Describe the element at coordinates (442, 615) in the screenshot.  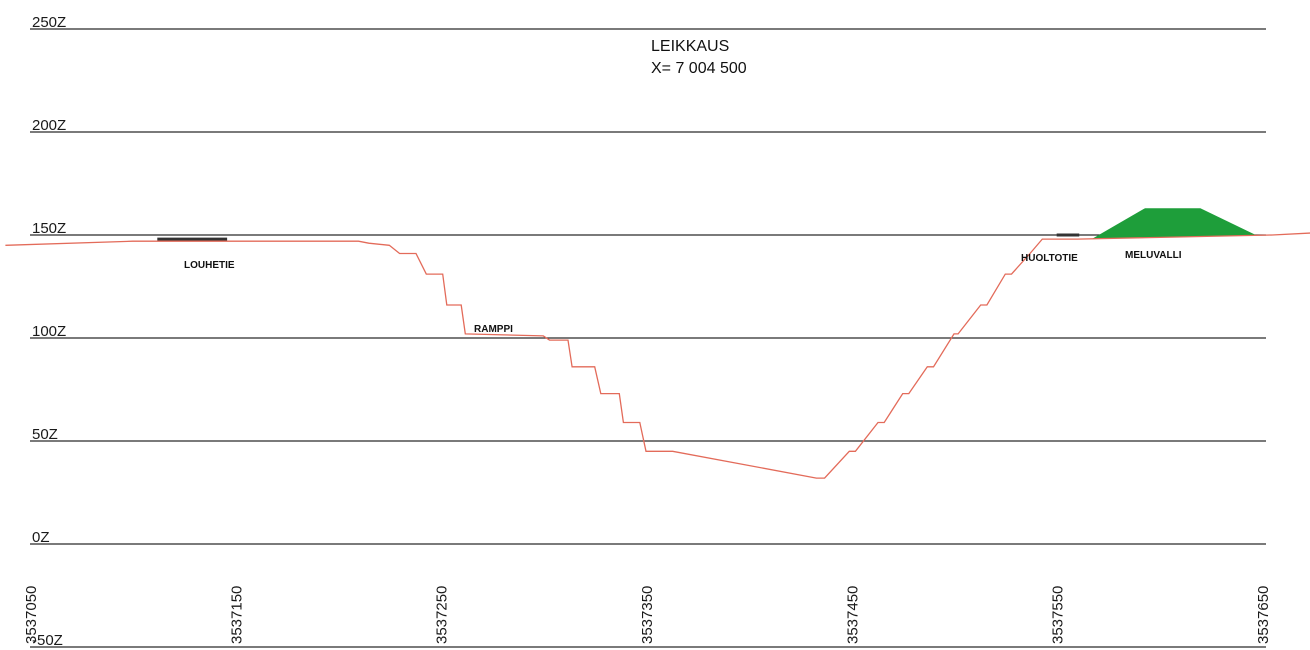
I see `x-tick-label: 3537250` at that location.